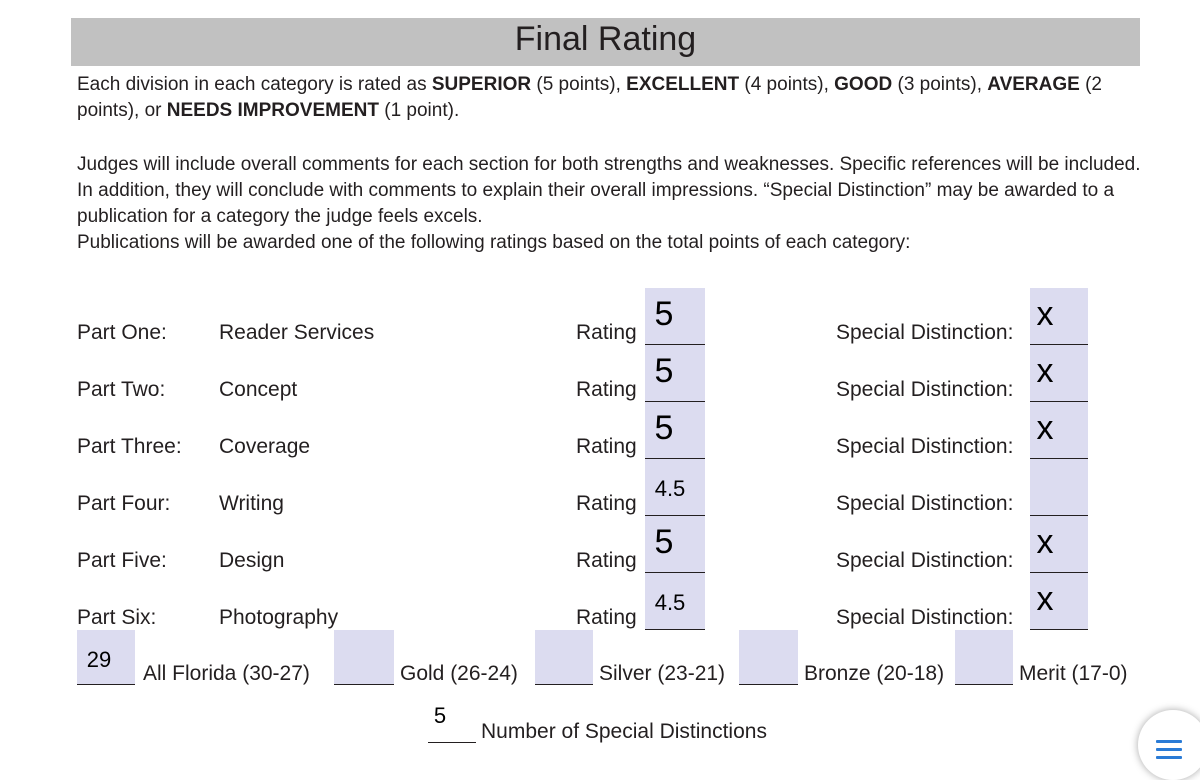 The height and width of the screenshot is (780, 1200). What do you see at coordinates (1073, 673) in the screenshot?
I see `award-label-merit: Merit (17-0)` at bounding box center [1073, 673].